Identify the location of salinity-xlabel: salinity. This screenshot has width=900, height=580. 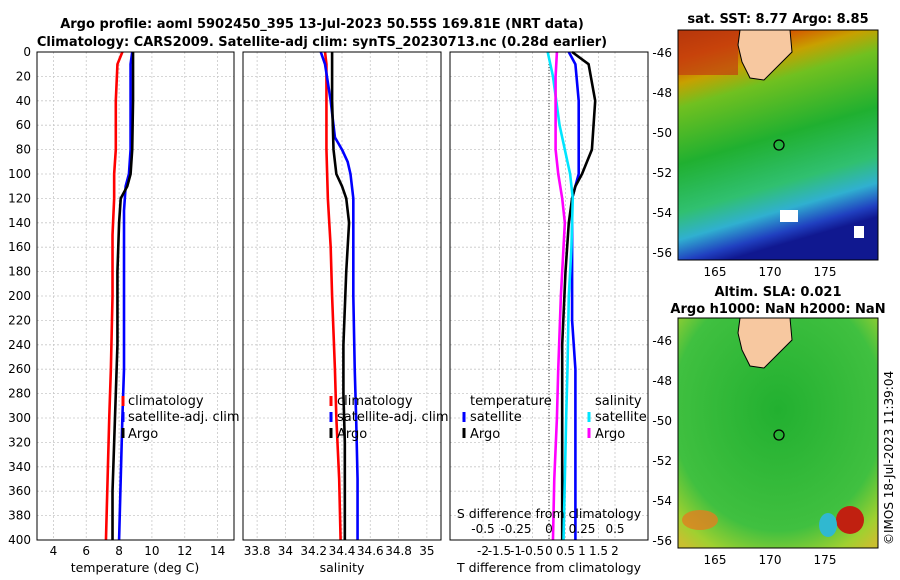
(342, 567).